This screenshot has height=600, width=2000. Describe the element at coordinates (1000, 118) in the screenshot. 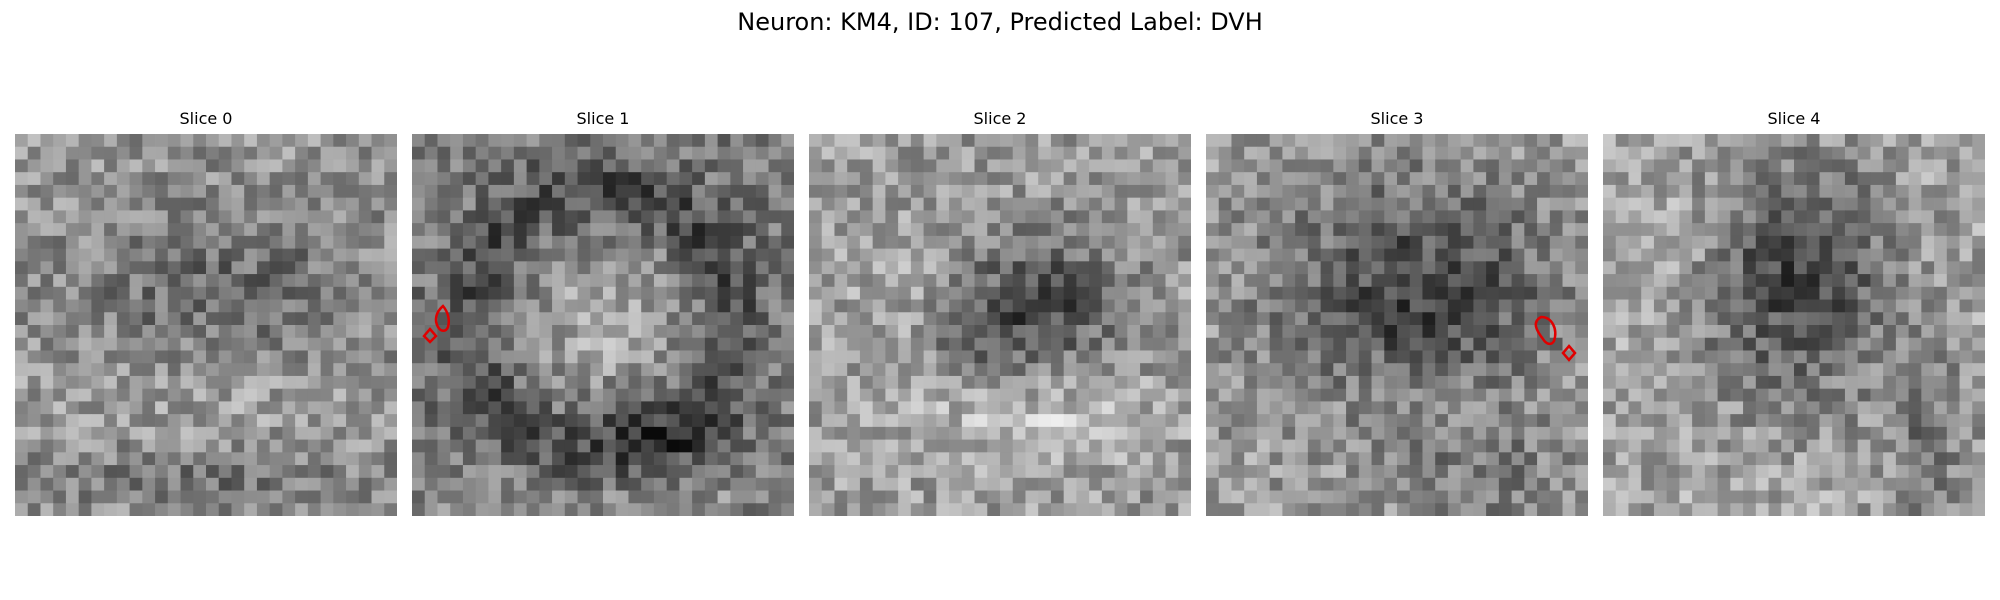

I see `slice-title: Slice 2` at that location.